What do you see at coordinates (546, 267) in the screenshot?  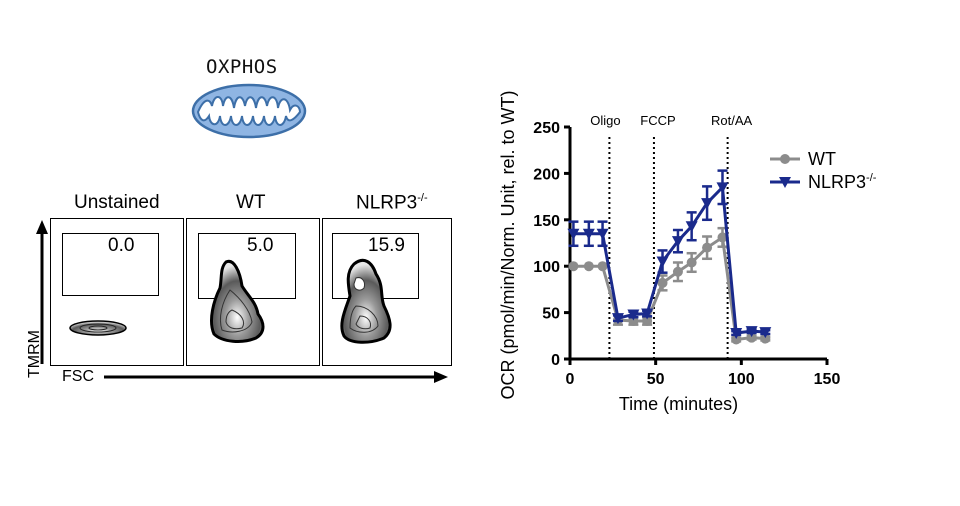 I see `y-tick-label: 100` at bounding box center [546, 267].